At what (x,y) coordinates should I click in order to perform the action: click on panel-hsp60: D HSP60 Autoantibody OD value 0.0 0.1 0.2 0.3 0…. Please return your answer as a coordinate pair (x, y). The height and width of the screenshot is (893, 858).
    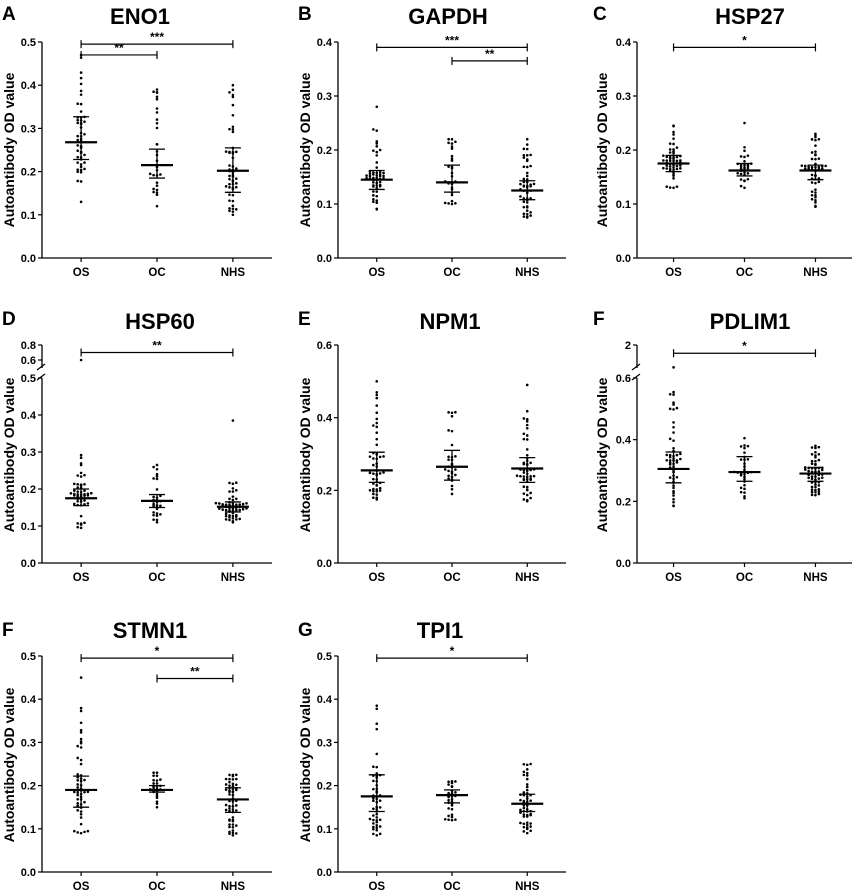
    Looking at the image, I should click on (136, 446).